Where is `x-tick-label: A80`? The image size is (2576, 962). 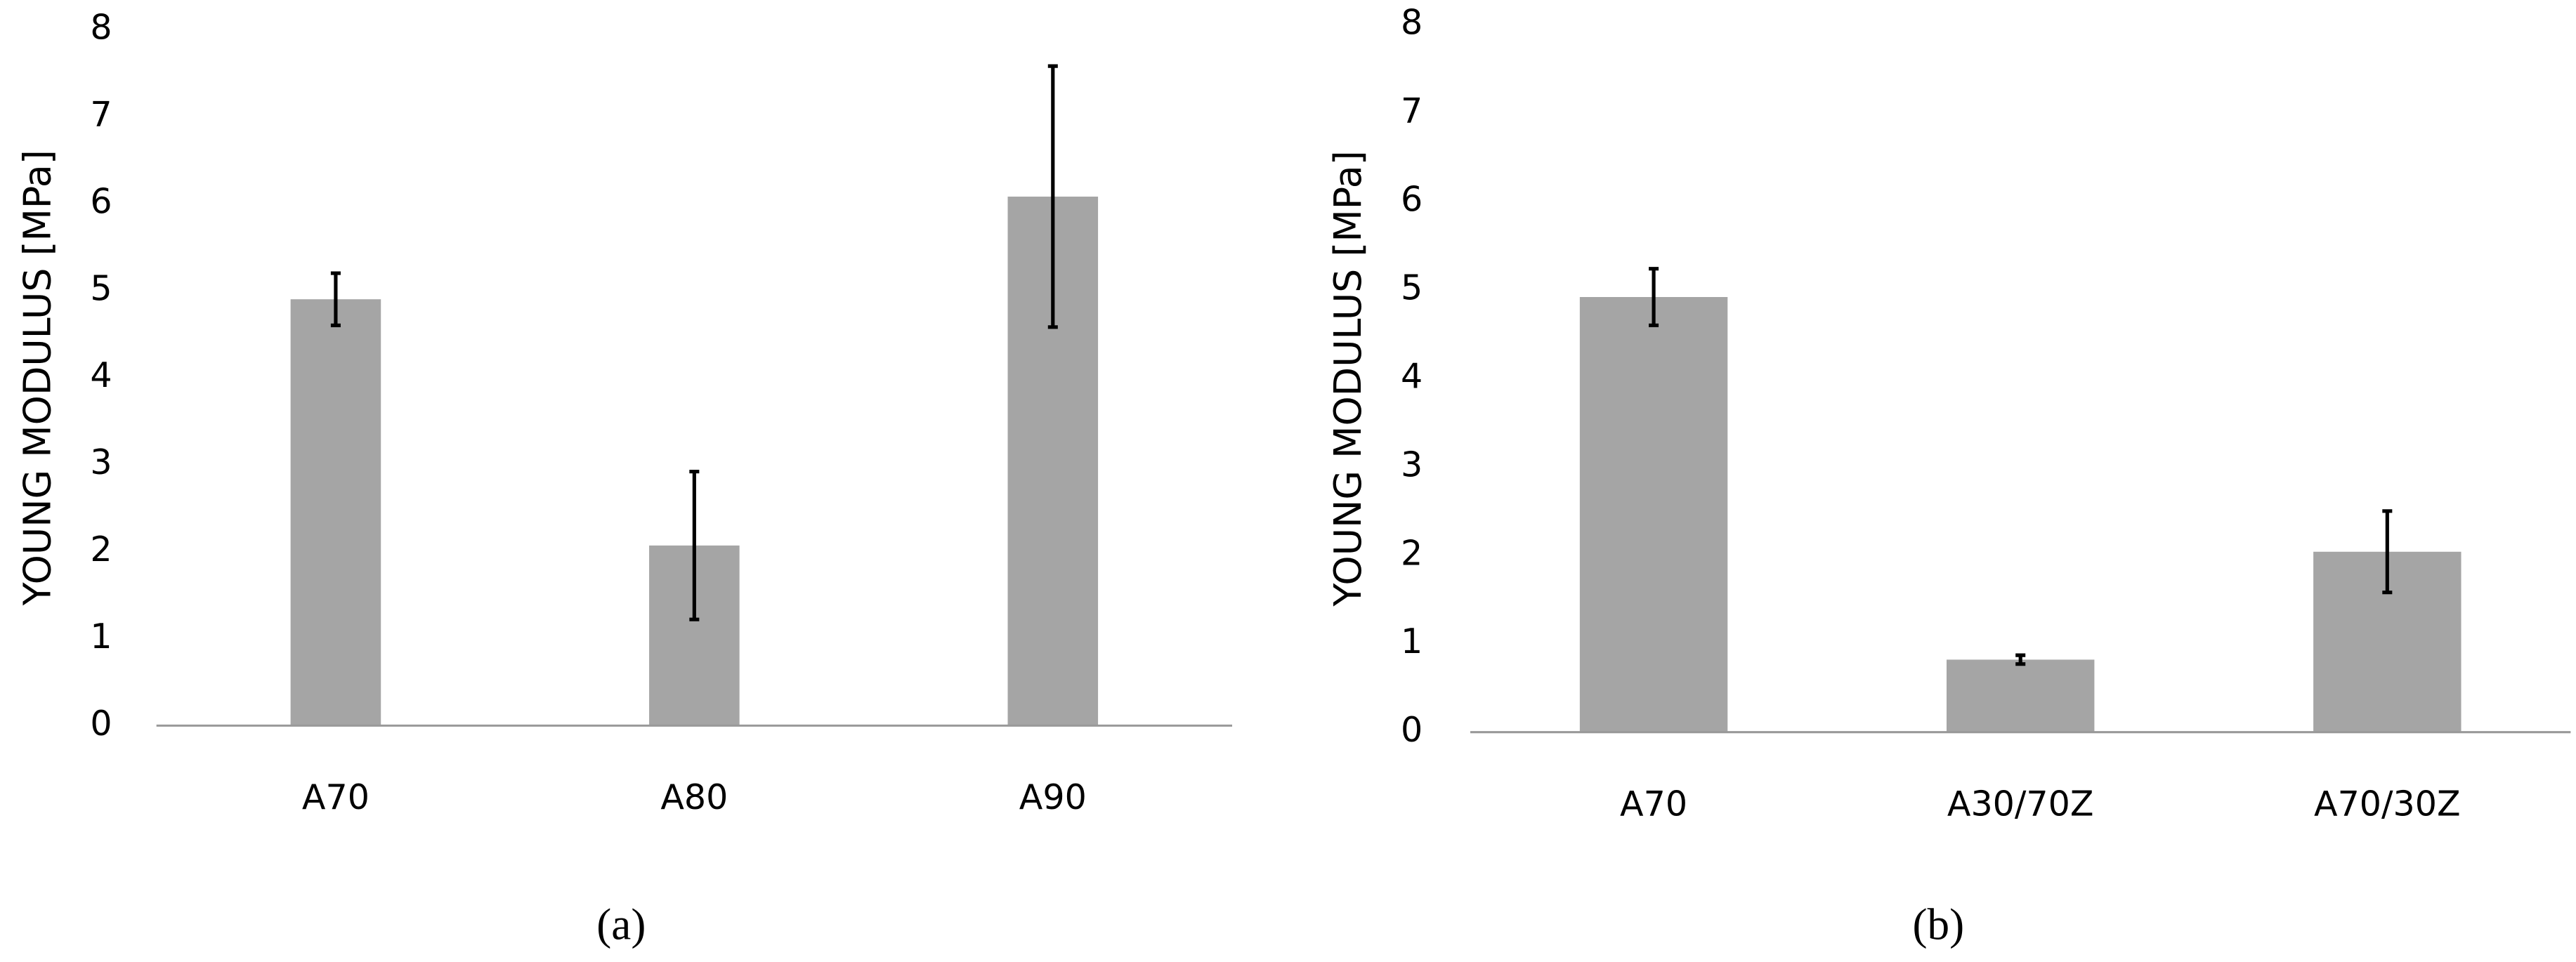 x-tick-label: A80 is located at coordinates (694, 797).